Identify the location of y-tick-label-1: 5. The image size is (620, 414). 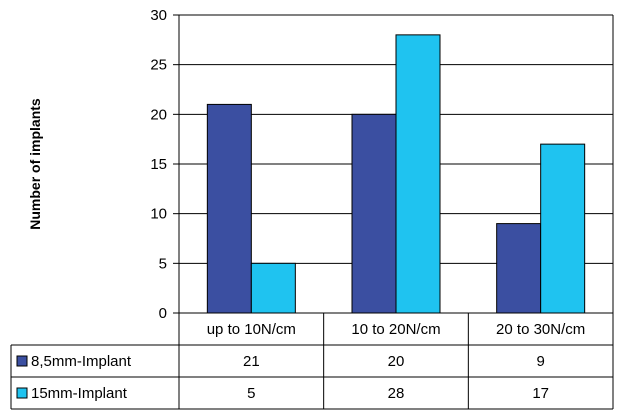
(163, 263).